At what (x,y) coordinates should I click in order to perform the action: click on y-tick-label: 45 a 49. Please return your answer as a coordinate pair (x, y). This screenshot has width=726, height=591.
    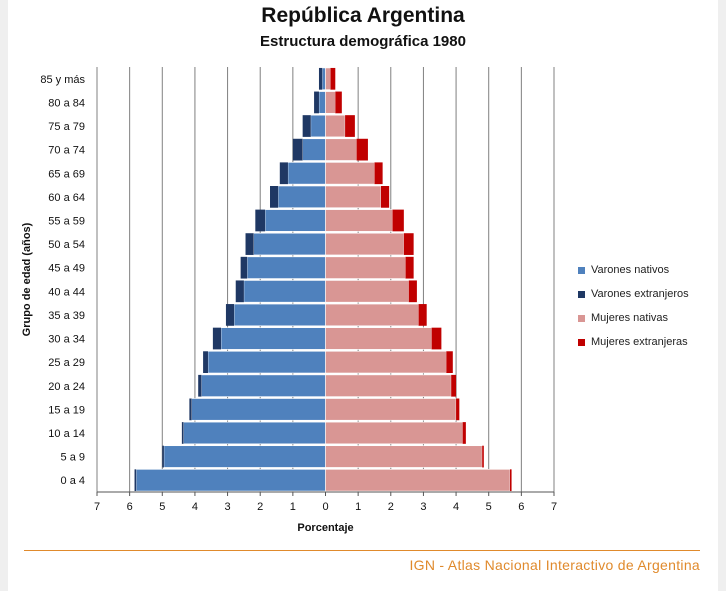
    Looking at the image, I should click on (66, 269).